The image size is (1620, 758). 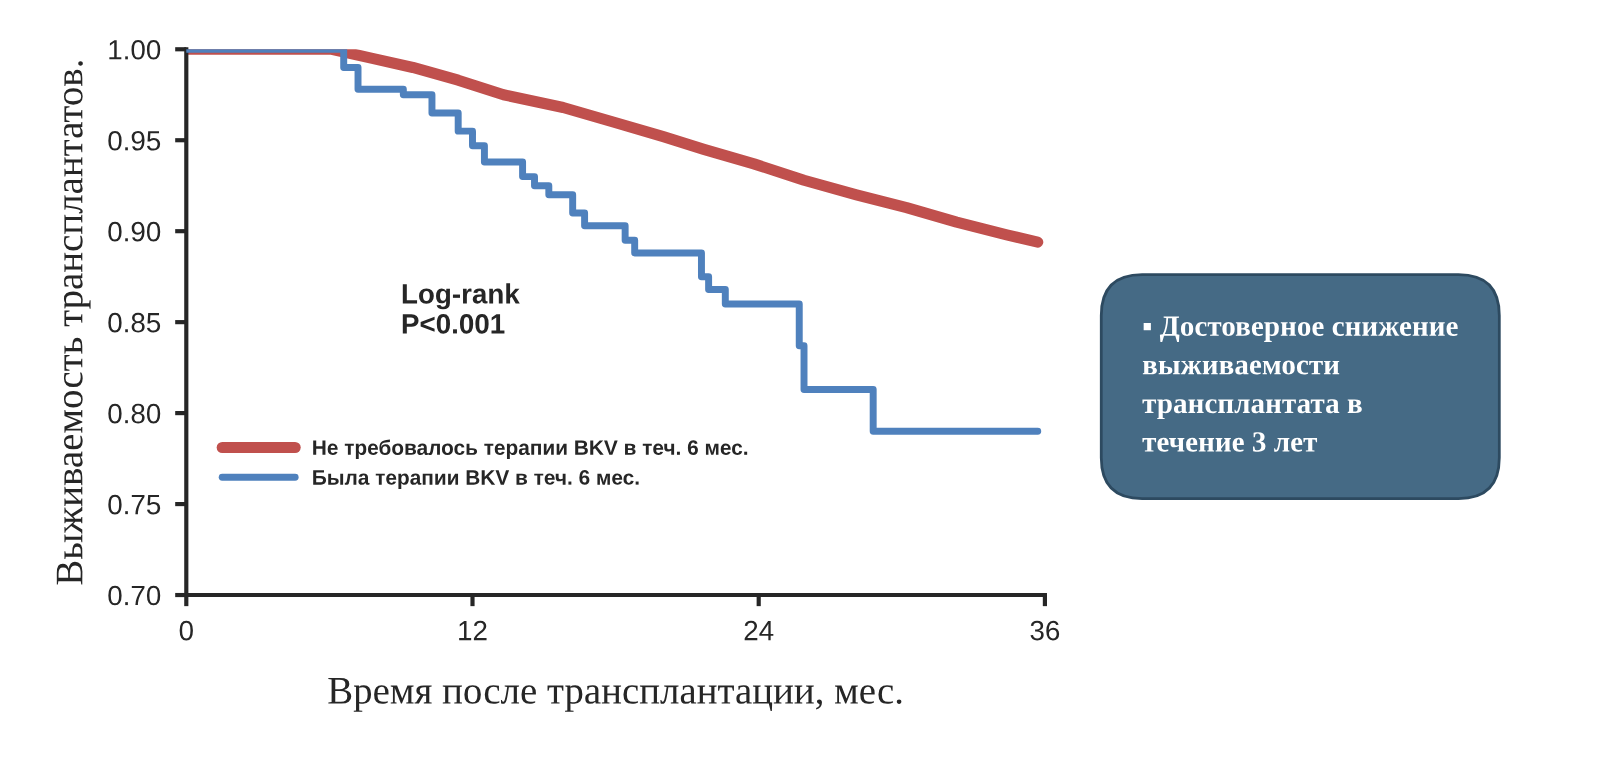 I want to click on y-tick-label: 0.80, so click(x=134, y=413).